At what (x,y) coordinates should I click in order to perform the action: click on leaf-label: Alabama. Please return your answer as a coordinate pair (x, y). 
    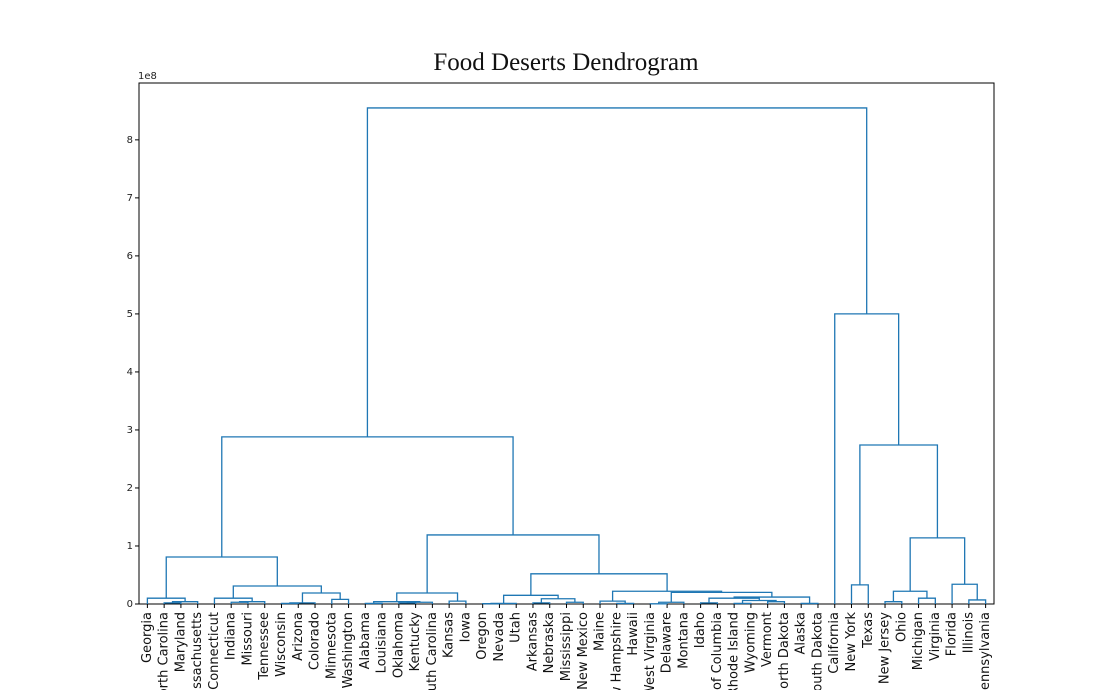
    Looking at the image, I should click on (365, 640).